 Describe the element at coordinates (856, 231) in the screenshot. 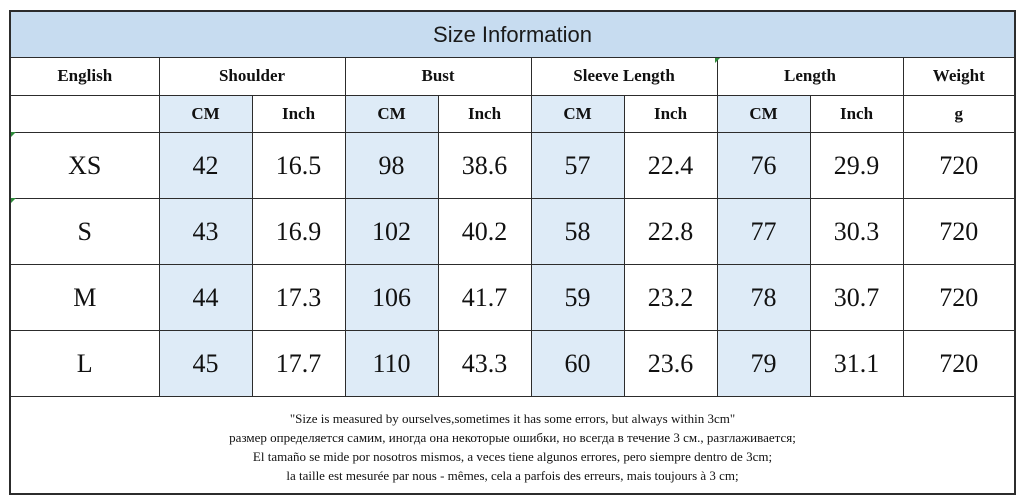

I see `length-inch-value: 30.3` at that location.